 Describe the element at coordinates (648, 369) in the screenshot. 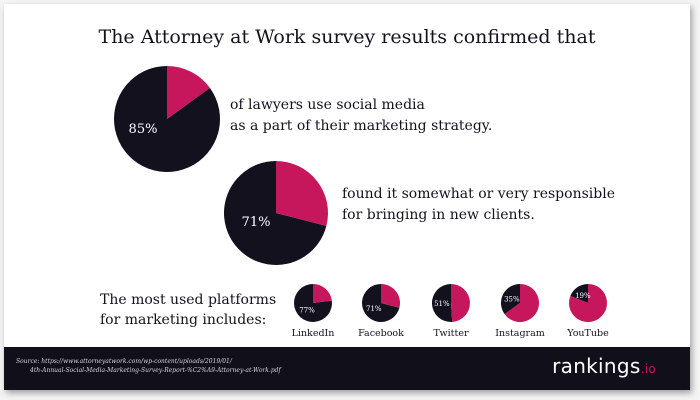

I see `brand-tld: .io` at that location.